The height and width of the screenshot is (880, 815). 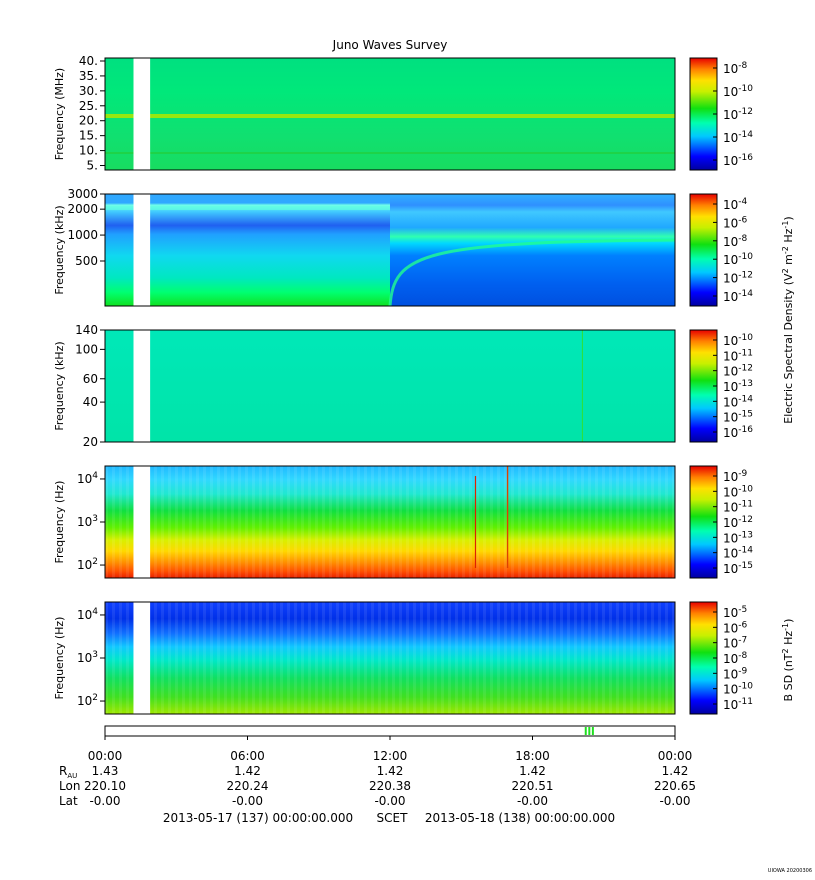 What do you see at coordinates (248, 786) in the screenshot?
I see `ephemeris-value: 220.24` at bounding box center [248, 786].